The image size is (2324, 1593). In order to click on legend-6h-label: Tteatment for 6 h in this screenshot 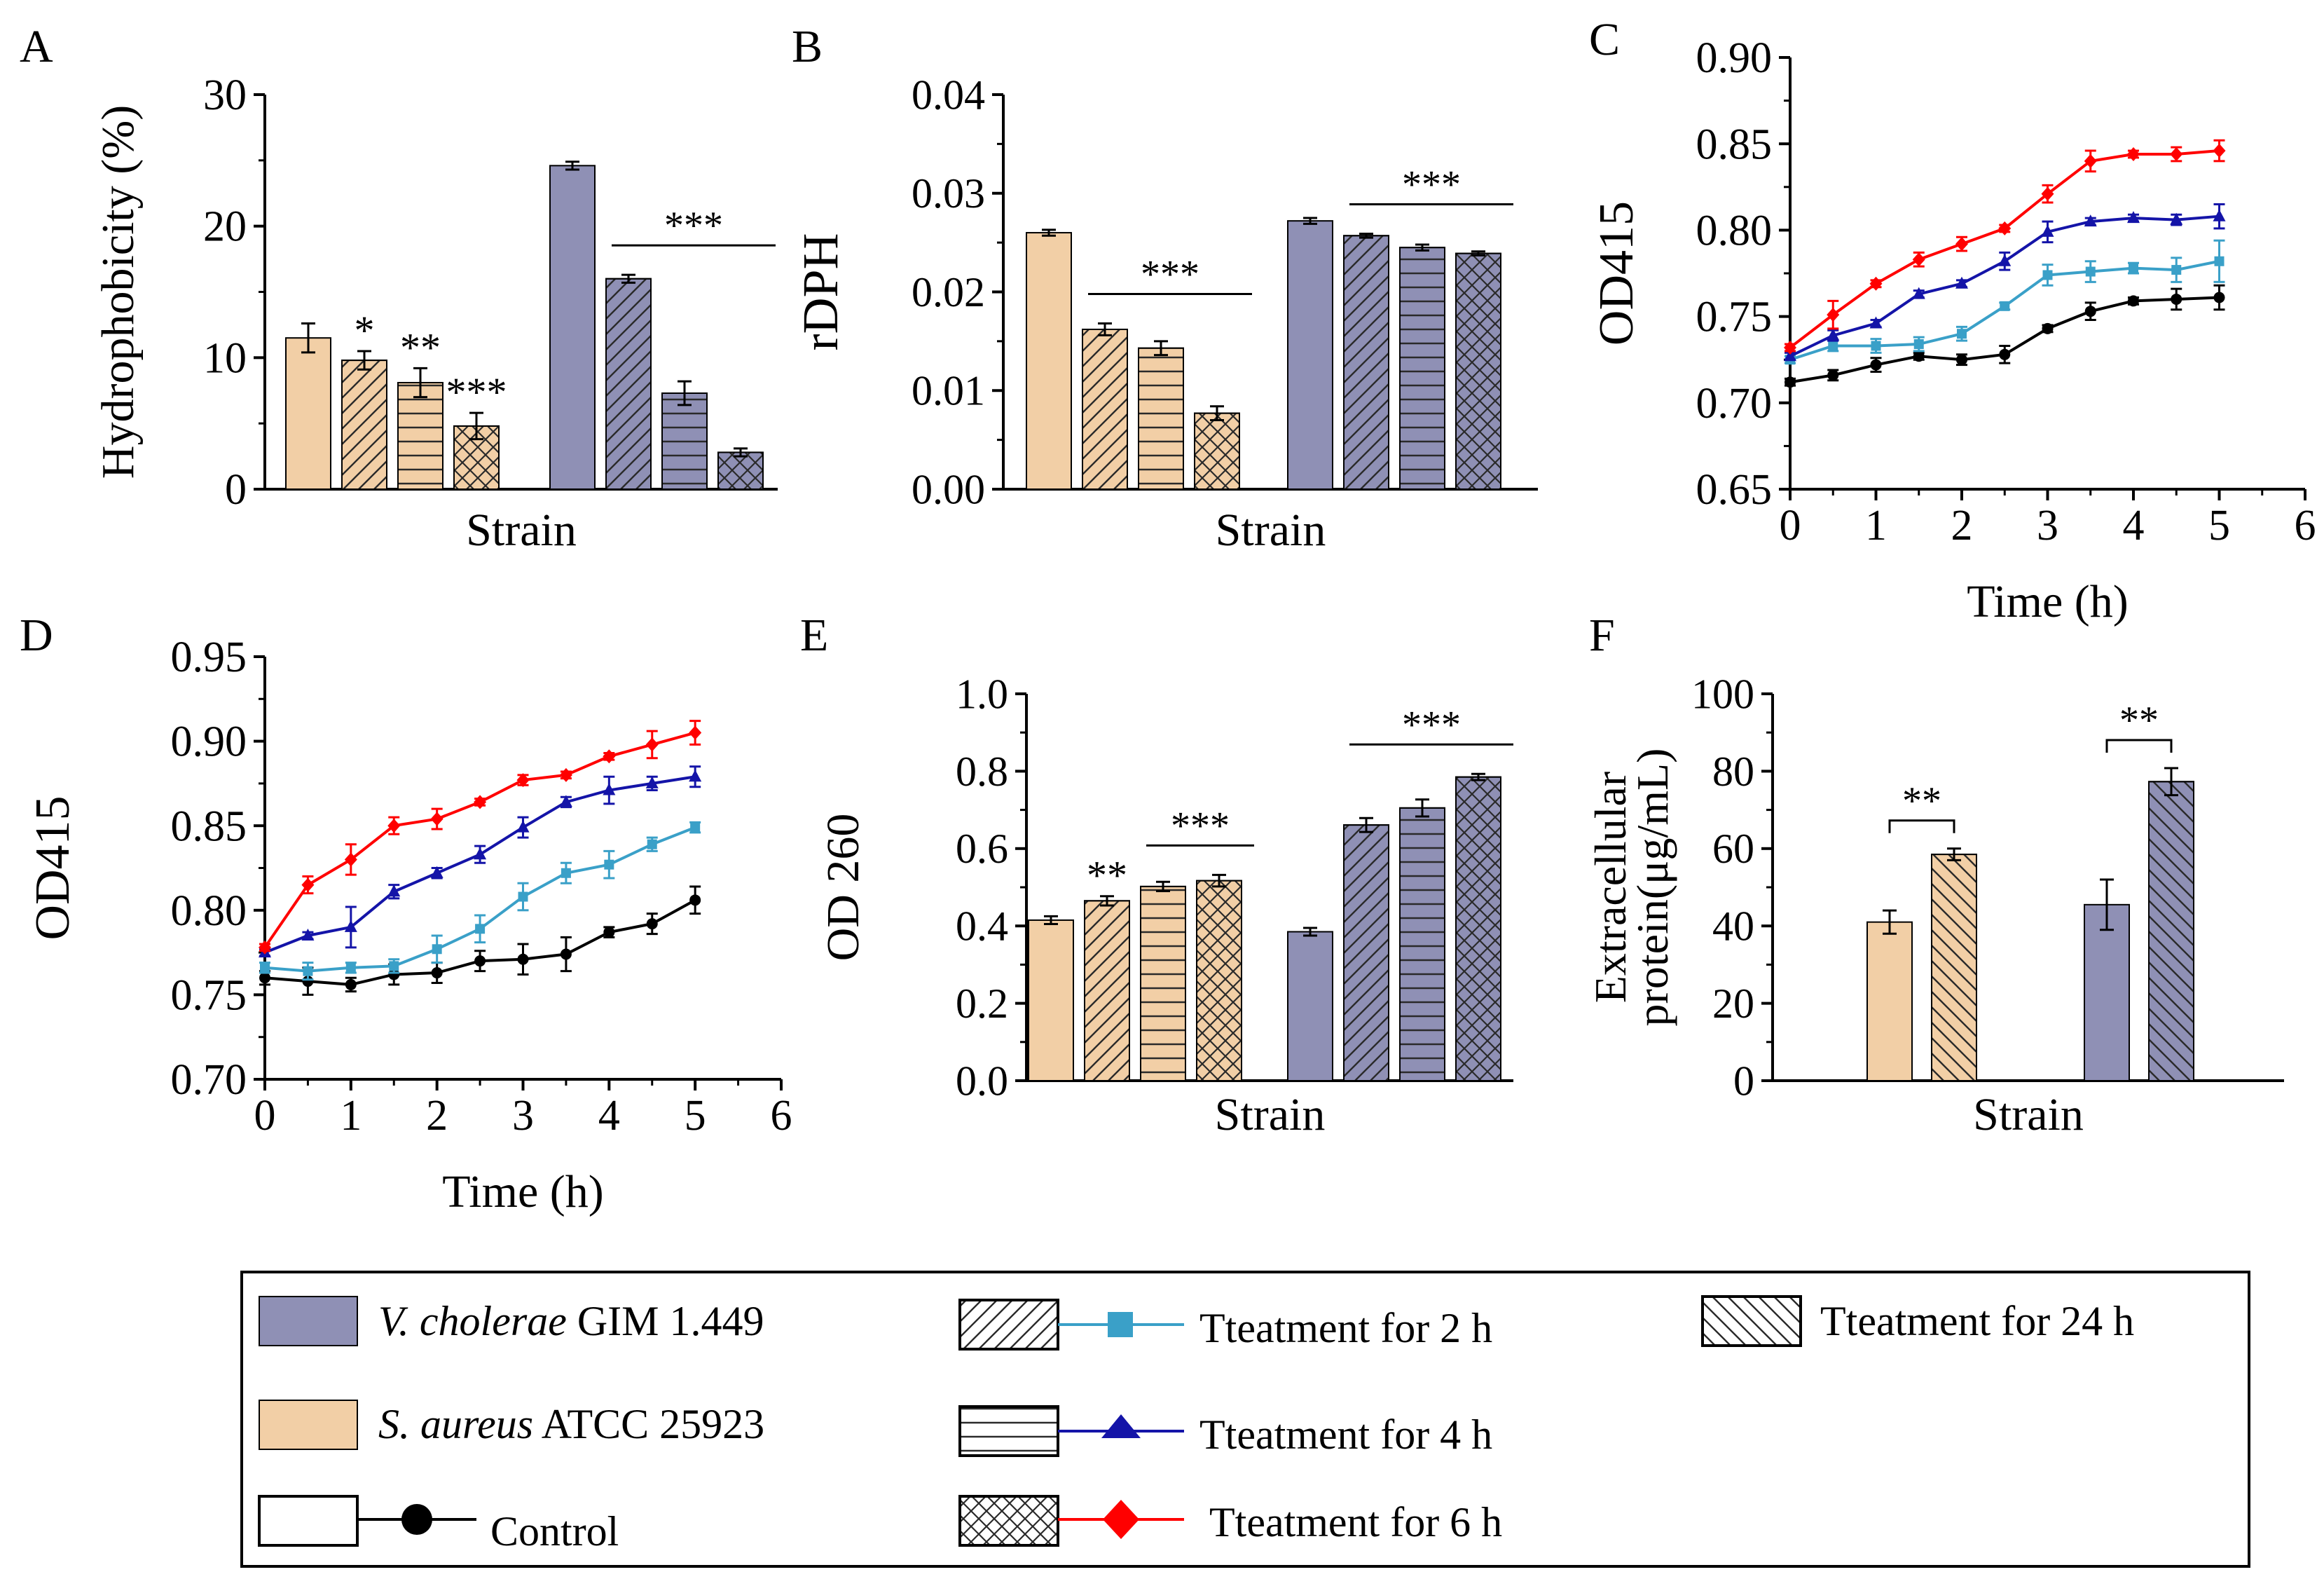, I will do `click(1355, 1522)`.